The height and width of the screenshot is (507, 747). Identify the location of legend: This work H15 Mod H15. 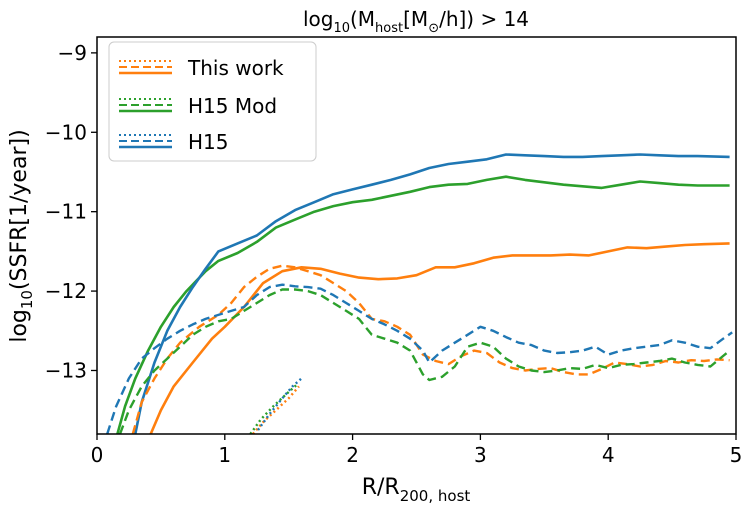
(212, 101).